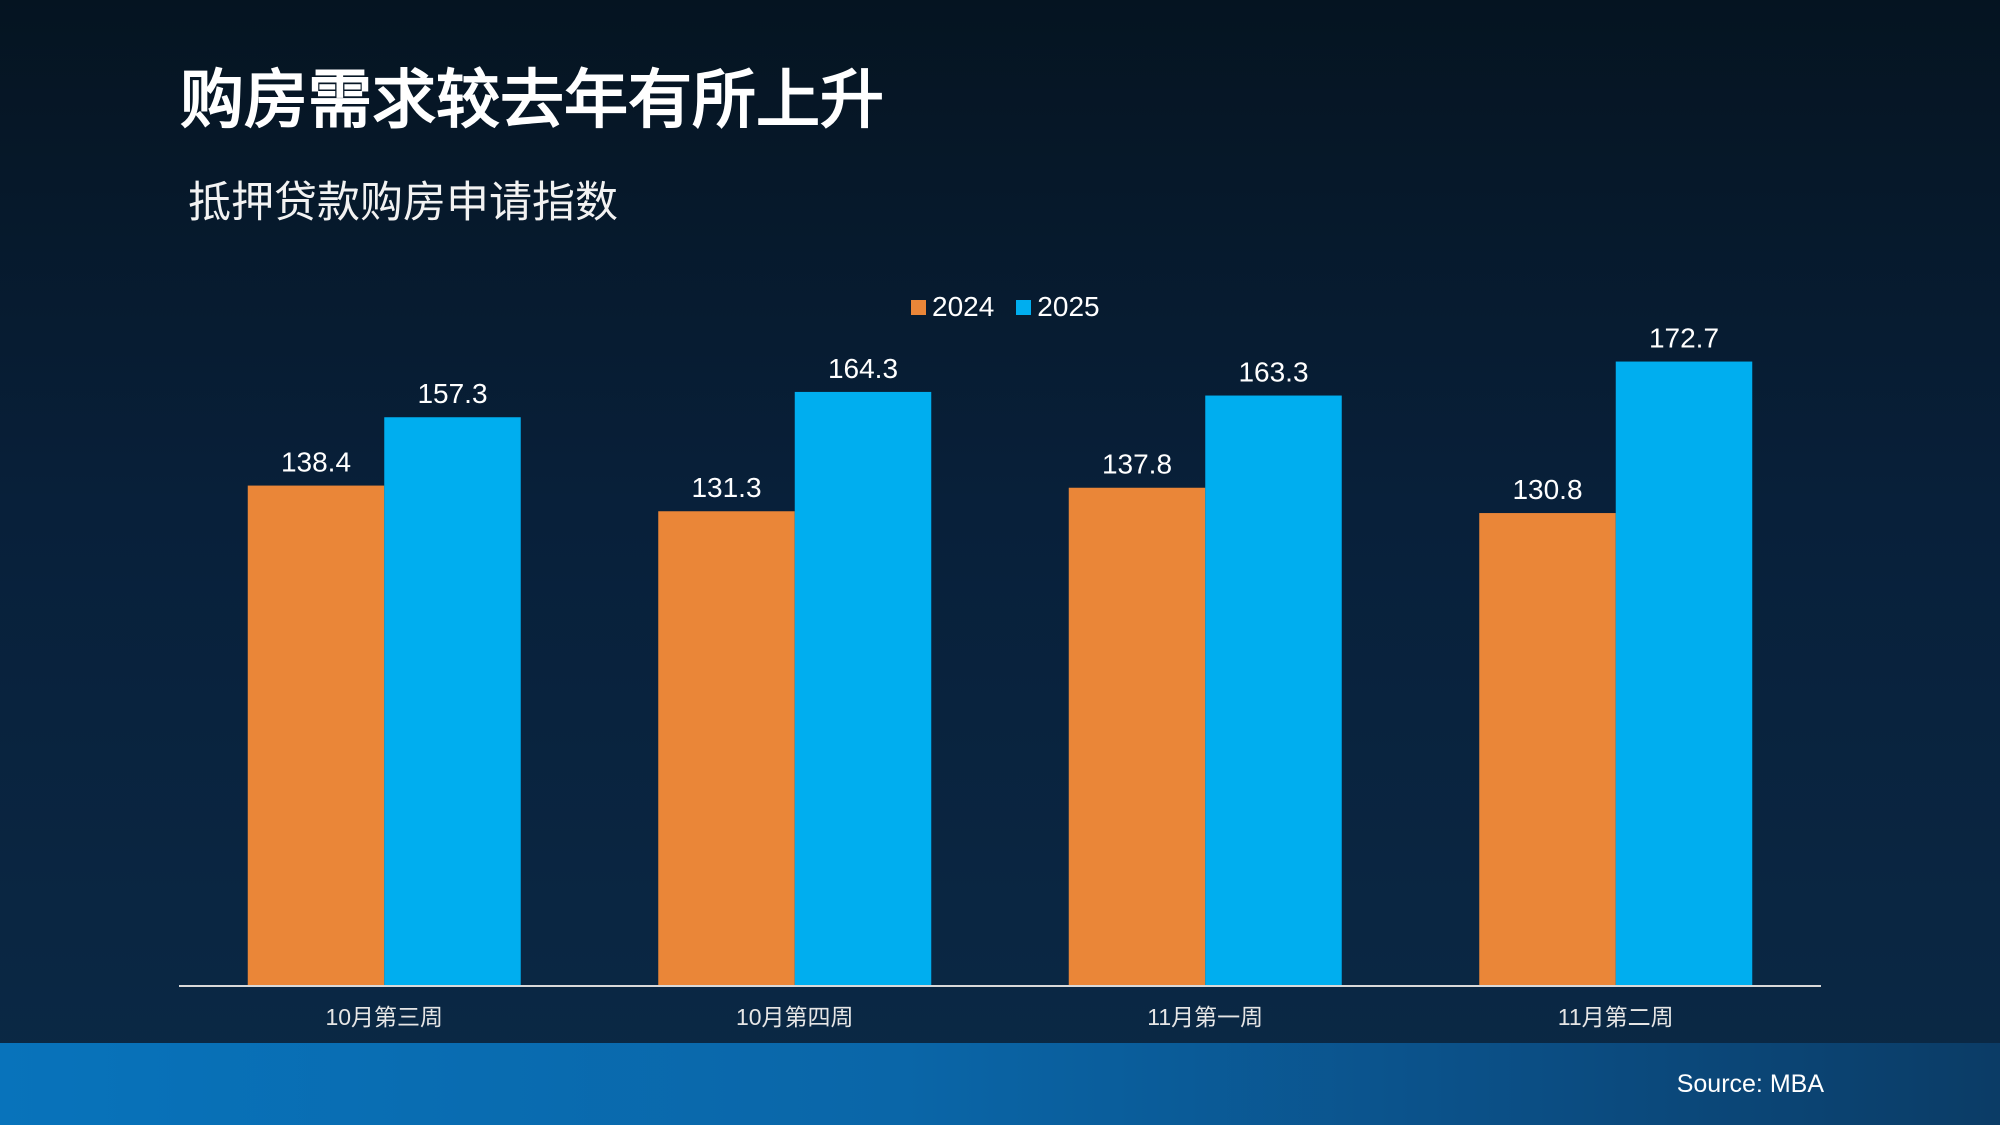 This screenshot has height=1125, width=2000. Describe the element at coordinates (1616, 1017) in the screenshot. I see `category-label-4: 11月第二周` at that location.